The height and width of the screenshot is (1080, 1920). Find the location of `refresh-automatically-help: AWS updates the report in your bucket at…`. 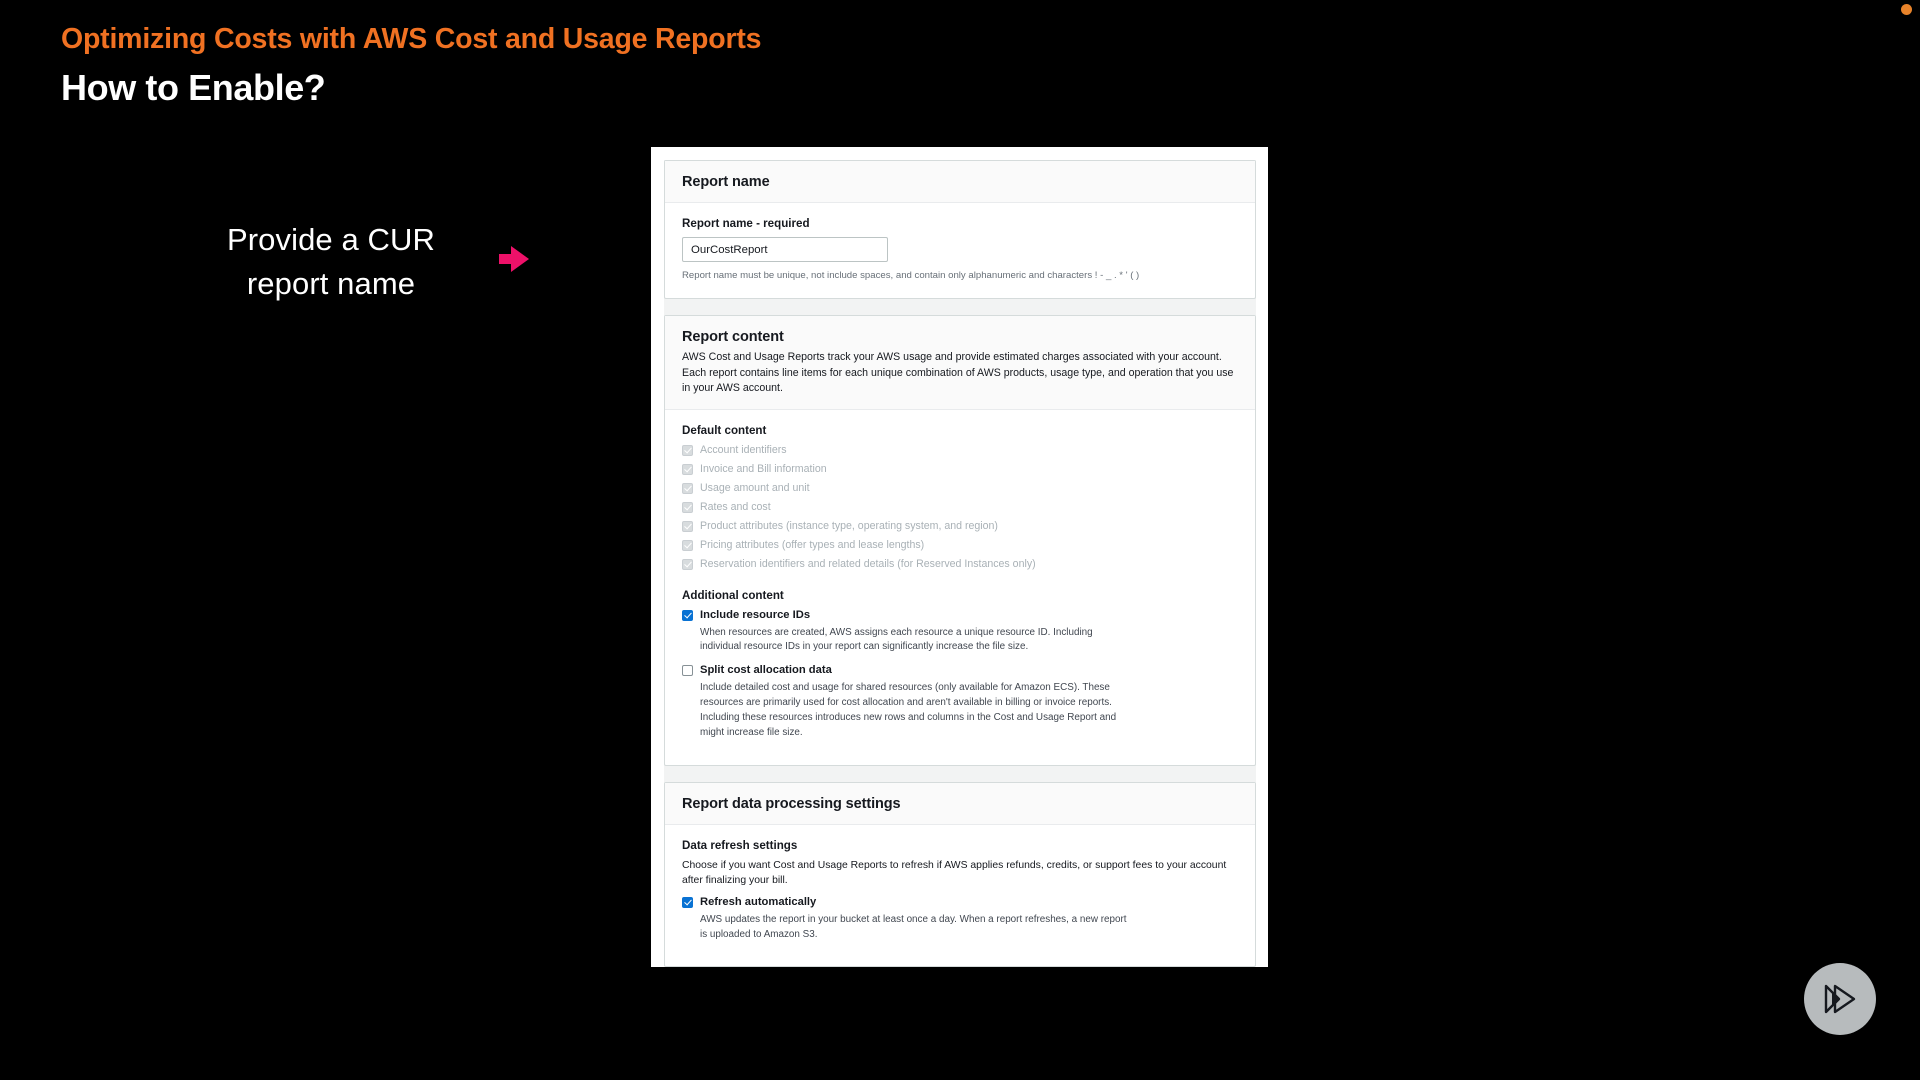

refresh-automatically-help: AWS updates the report in your bucket at… is located at coordinates (913, 926).